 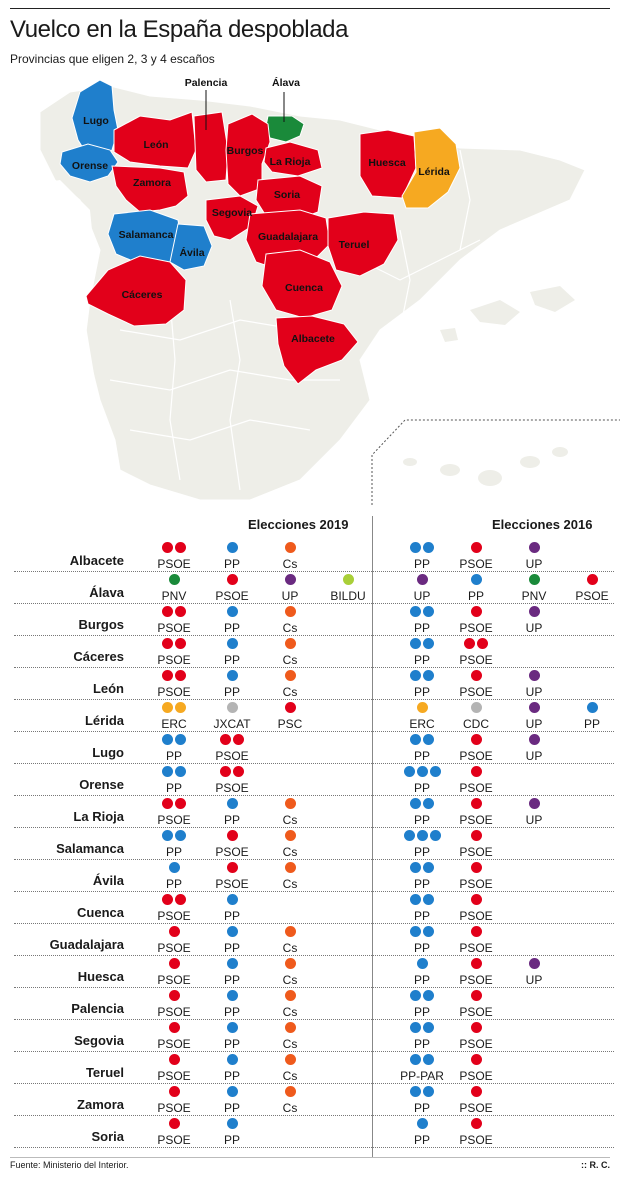 What do you see at coordinates (108, 880) in the screenshot?
I see `province-name: Ávila` at bounding box center [108, 880].